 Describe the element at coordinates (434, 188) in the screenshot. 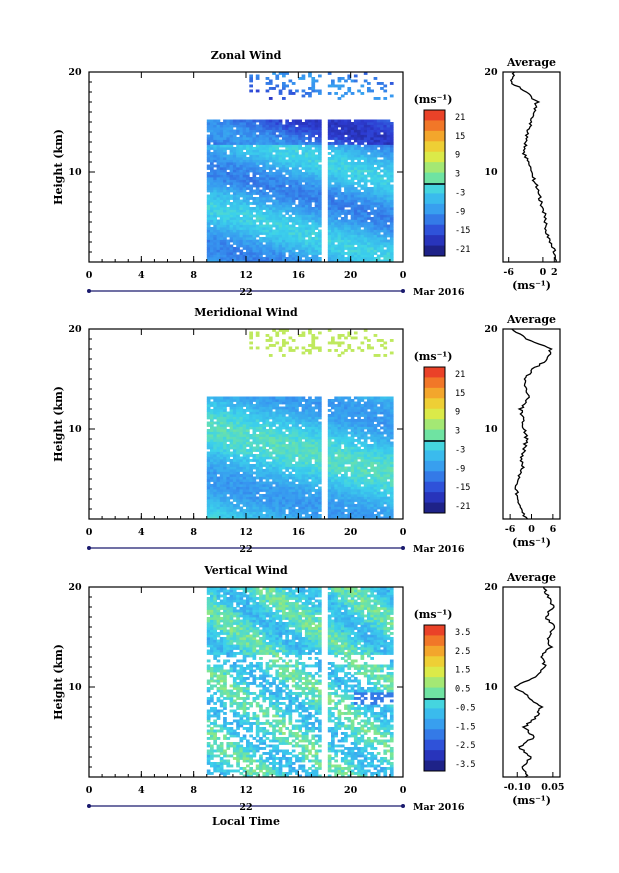

I see `colorbar-segment` at that location.